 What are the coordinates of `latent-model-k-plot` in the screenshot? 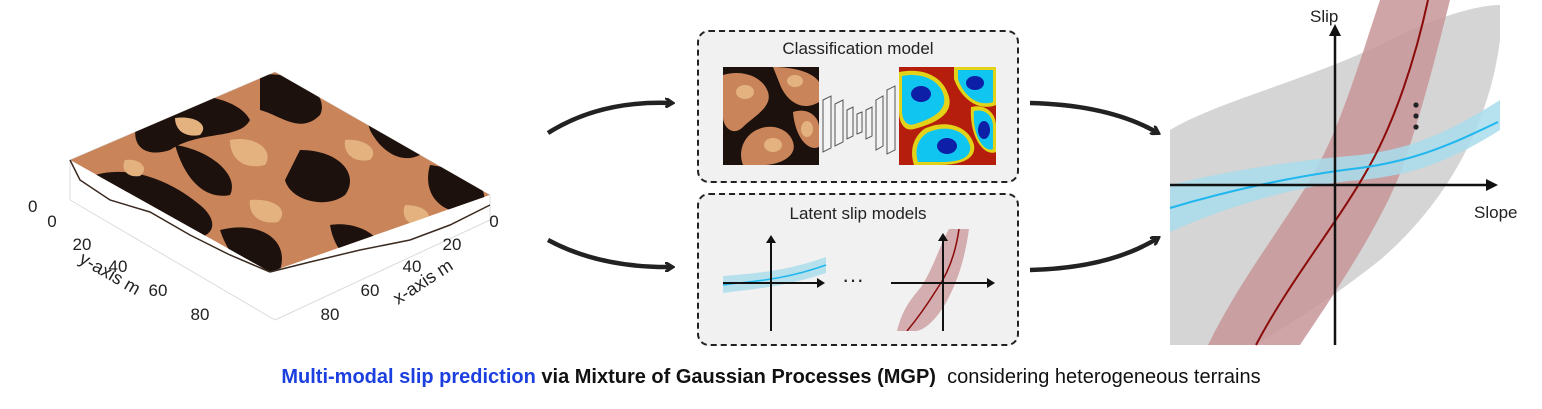 It's located at (943, 279).